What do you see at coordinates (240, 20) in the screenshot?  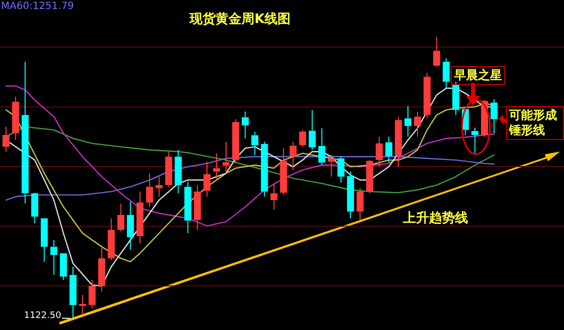 I see `chart-title: 现货黄金周K线图` at bounding box center [240, 20].